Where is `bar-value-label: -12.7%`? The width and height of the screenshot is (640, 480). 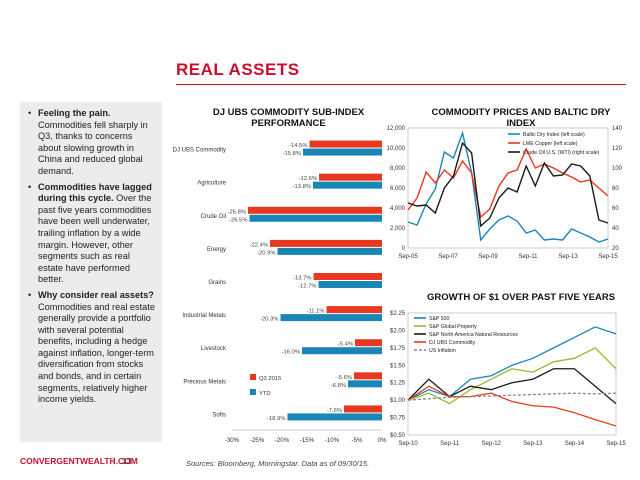
bar-value-label: -12.7% is located at coordinates (307, 287).